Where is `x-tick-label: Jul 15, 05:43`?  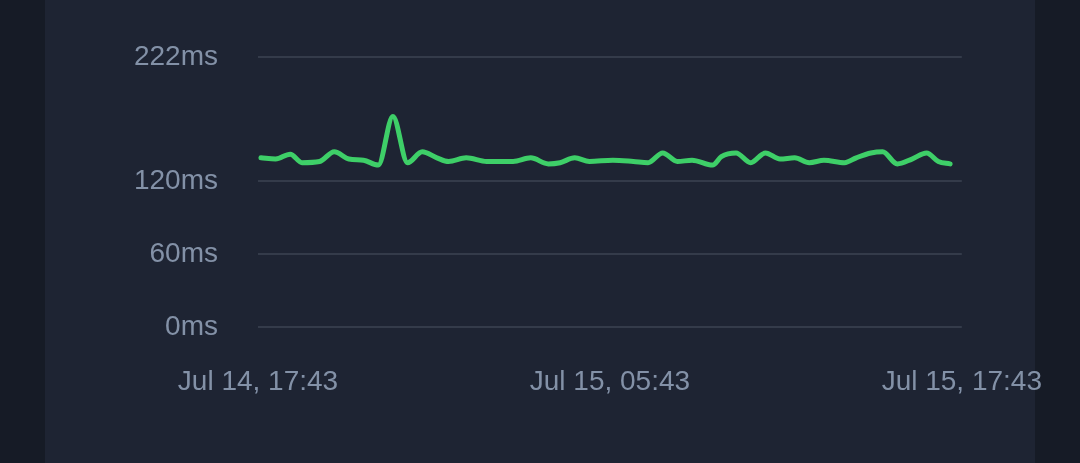 x-tick-label: Jul 15, 05:43 is located at coordinates (610, 380).